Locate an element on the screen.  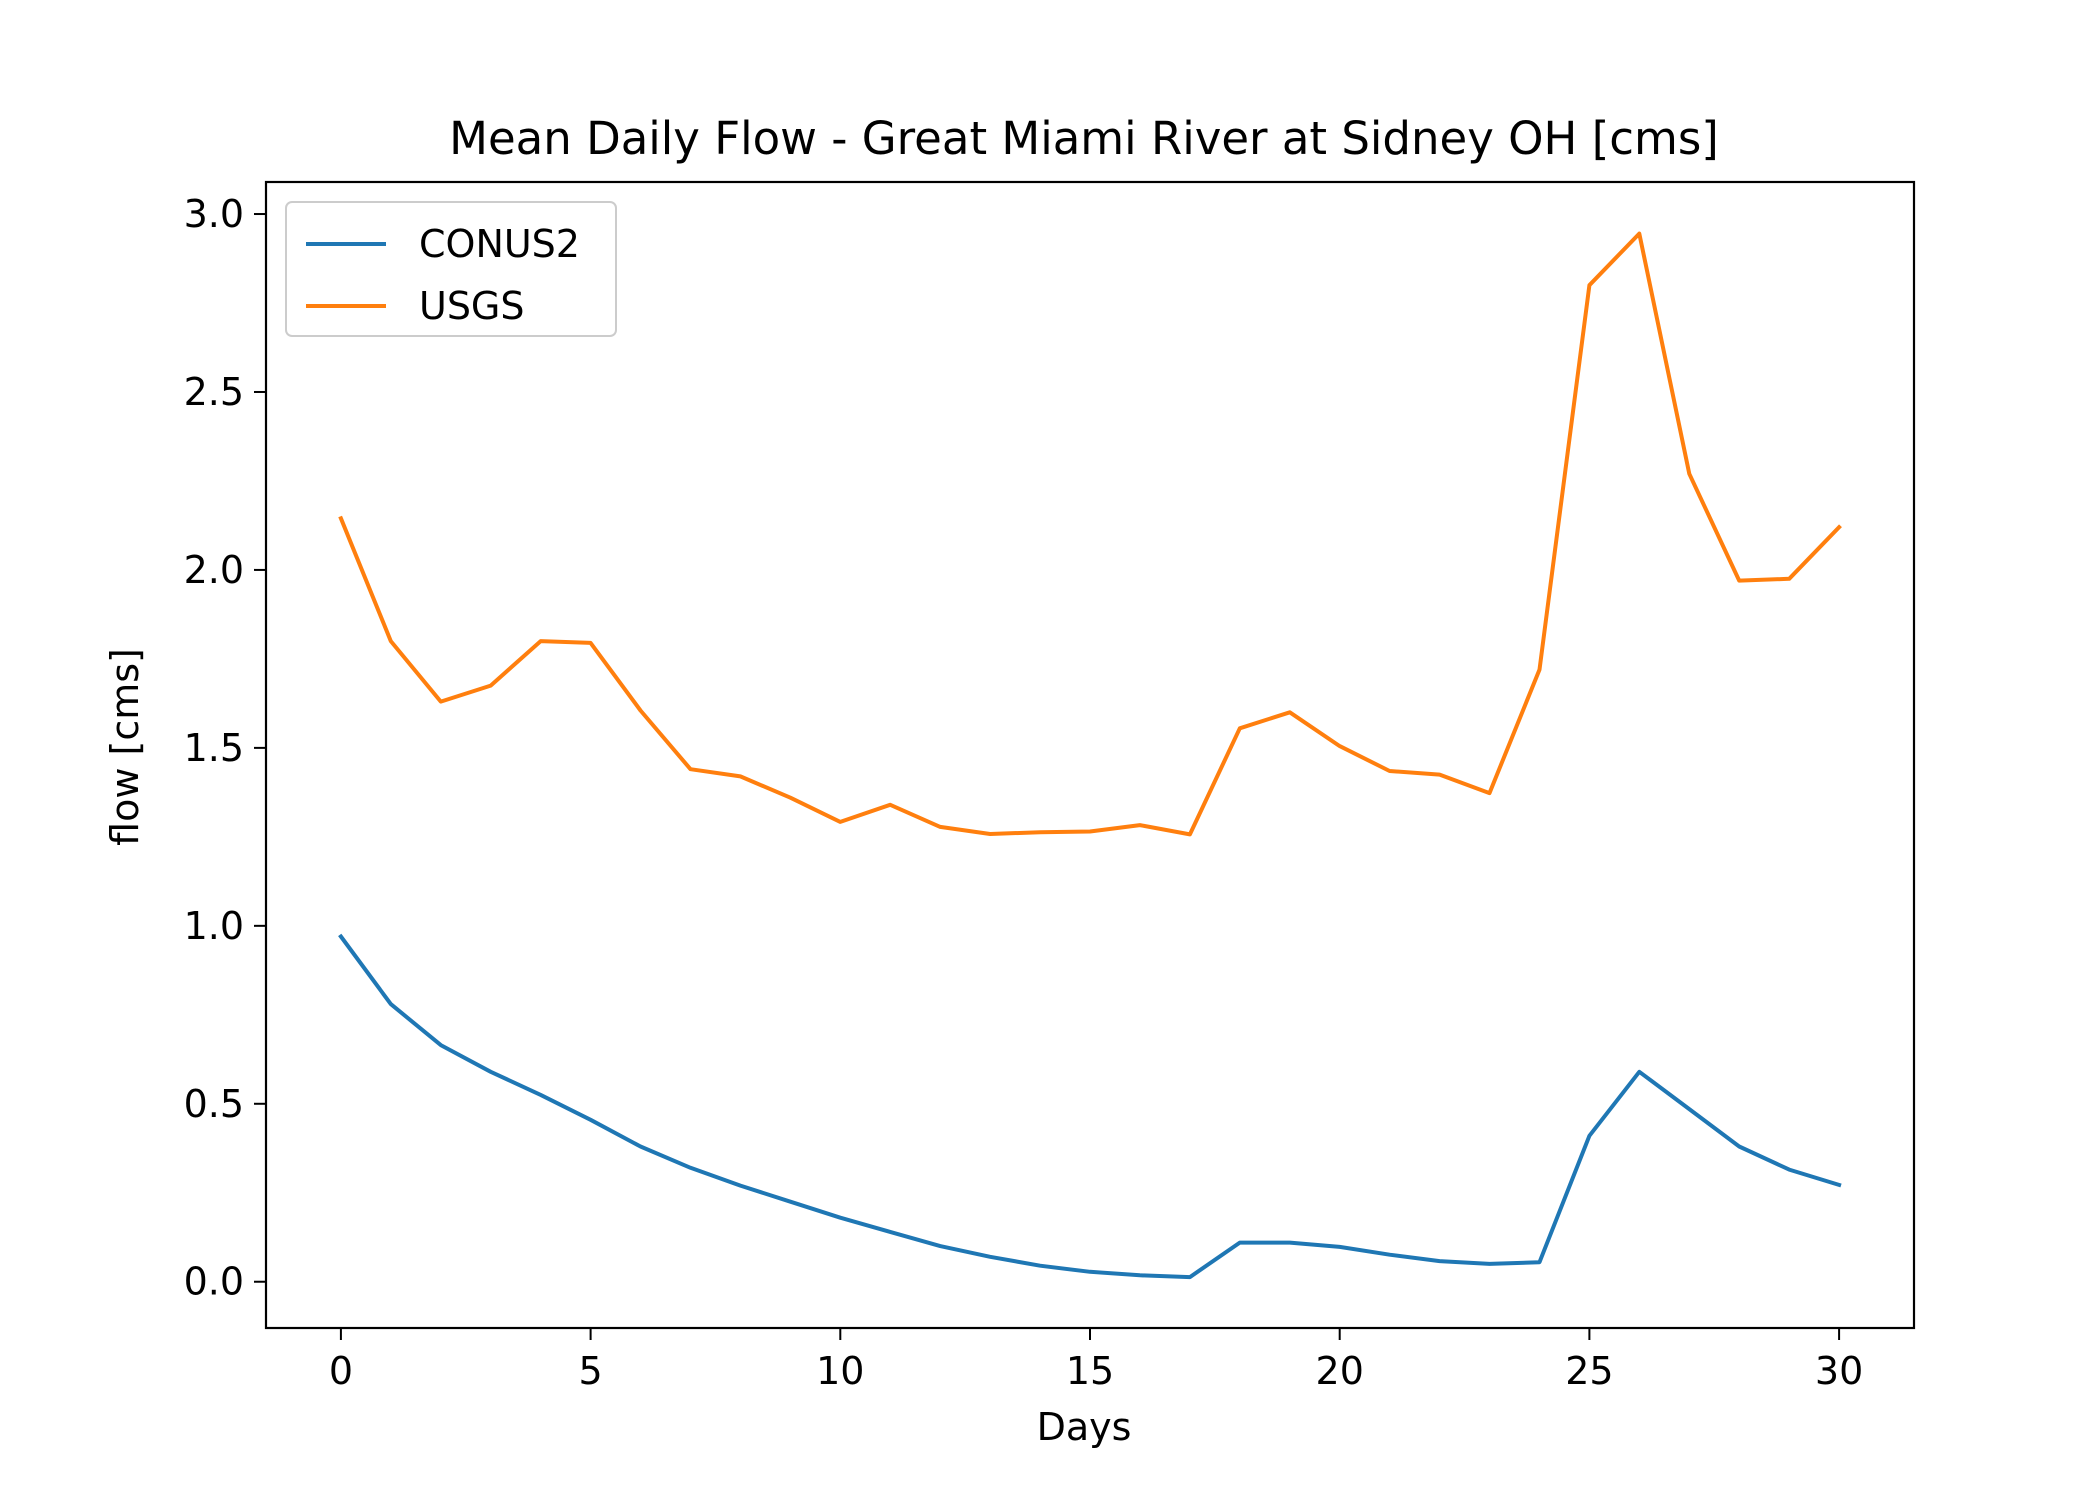
y-tick-label: 2.5 is located at coordinates (214, 392).